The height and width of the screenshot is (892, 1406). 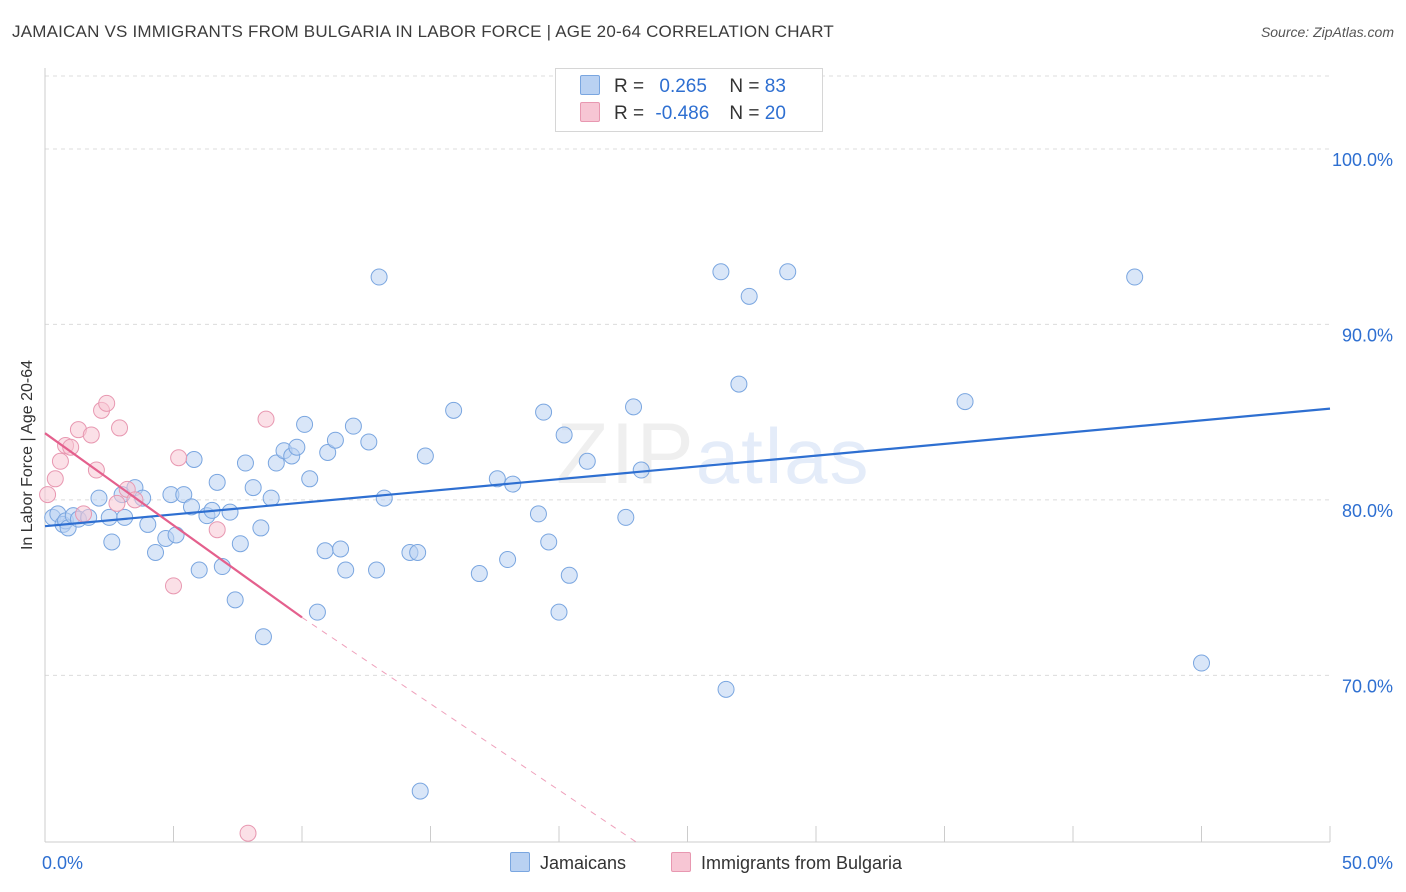 I want to click on legend-n-value: 83, so click(x=775, y=86).